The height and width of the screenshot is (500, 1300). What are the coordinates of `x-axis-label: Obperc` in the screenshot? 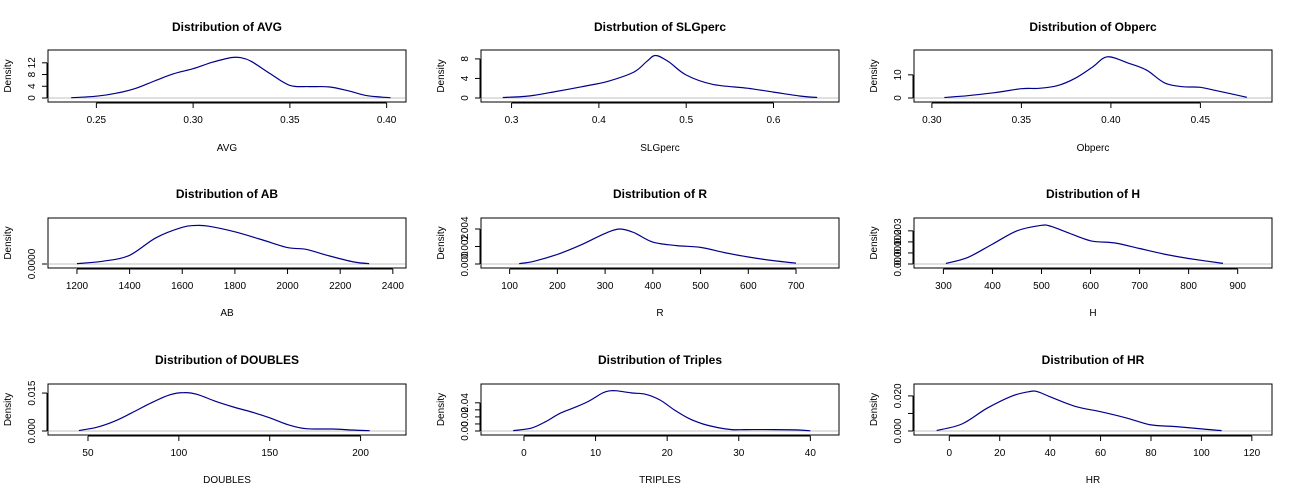 It's located at (1093, 148).